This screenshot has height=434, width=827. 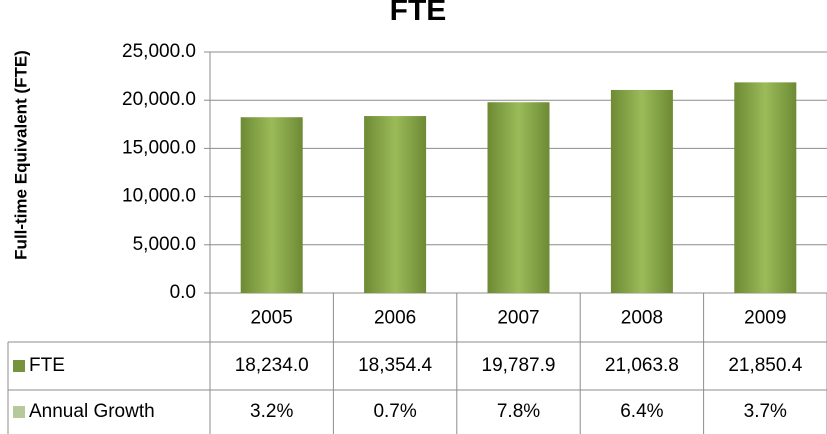 What do you see at coordinates (395, 318) in the screenshot?
I see `x-tick-label: 2006` at bounding box center [395, 318].